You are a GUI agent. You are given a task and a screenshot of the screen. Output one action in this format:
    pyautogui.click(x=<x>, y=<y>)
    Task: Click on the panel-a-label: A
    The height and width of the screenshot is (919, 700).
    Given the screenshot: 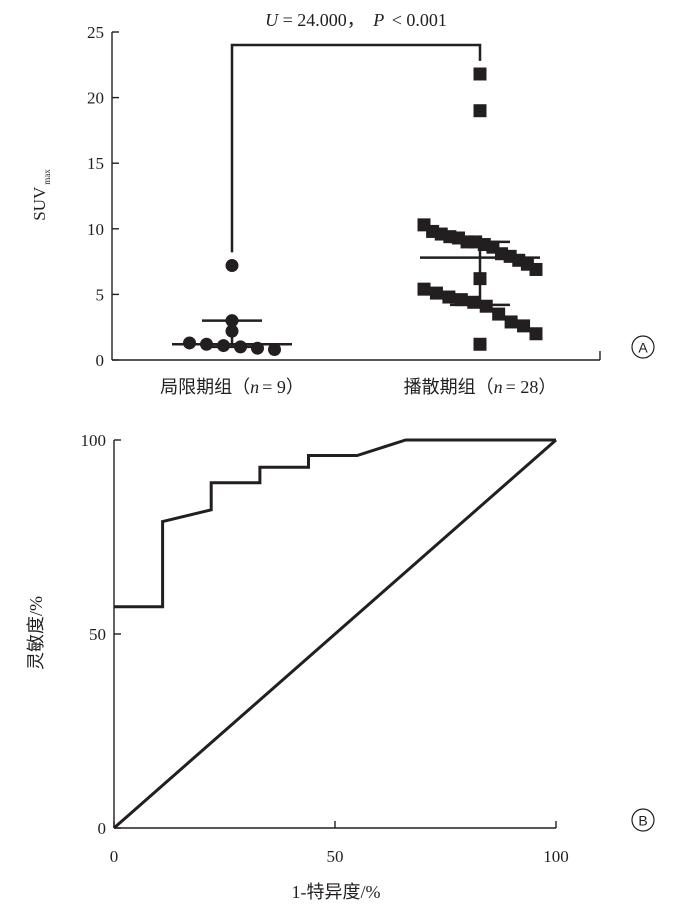 What is the action you would take?
    pyautogui.click(x=643, y=347)
    